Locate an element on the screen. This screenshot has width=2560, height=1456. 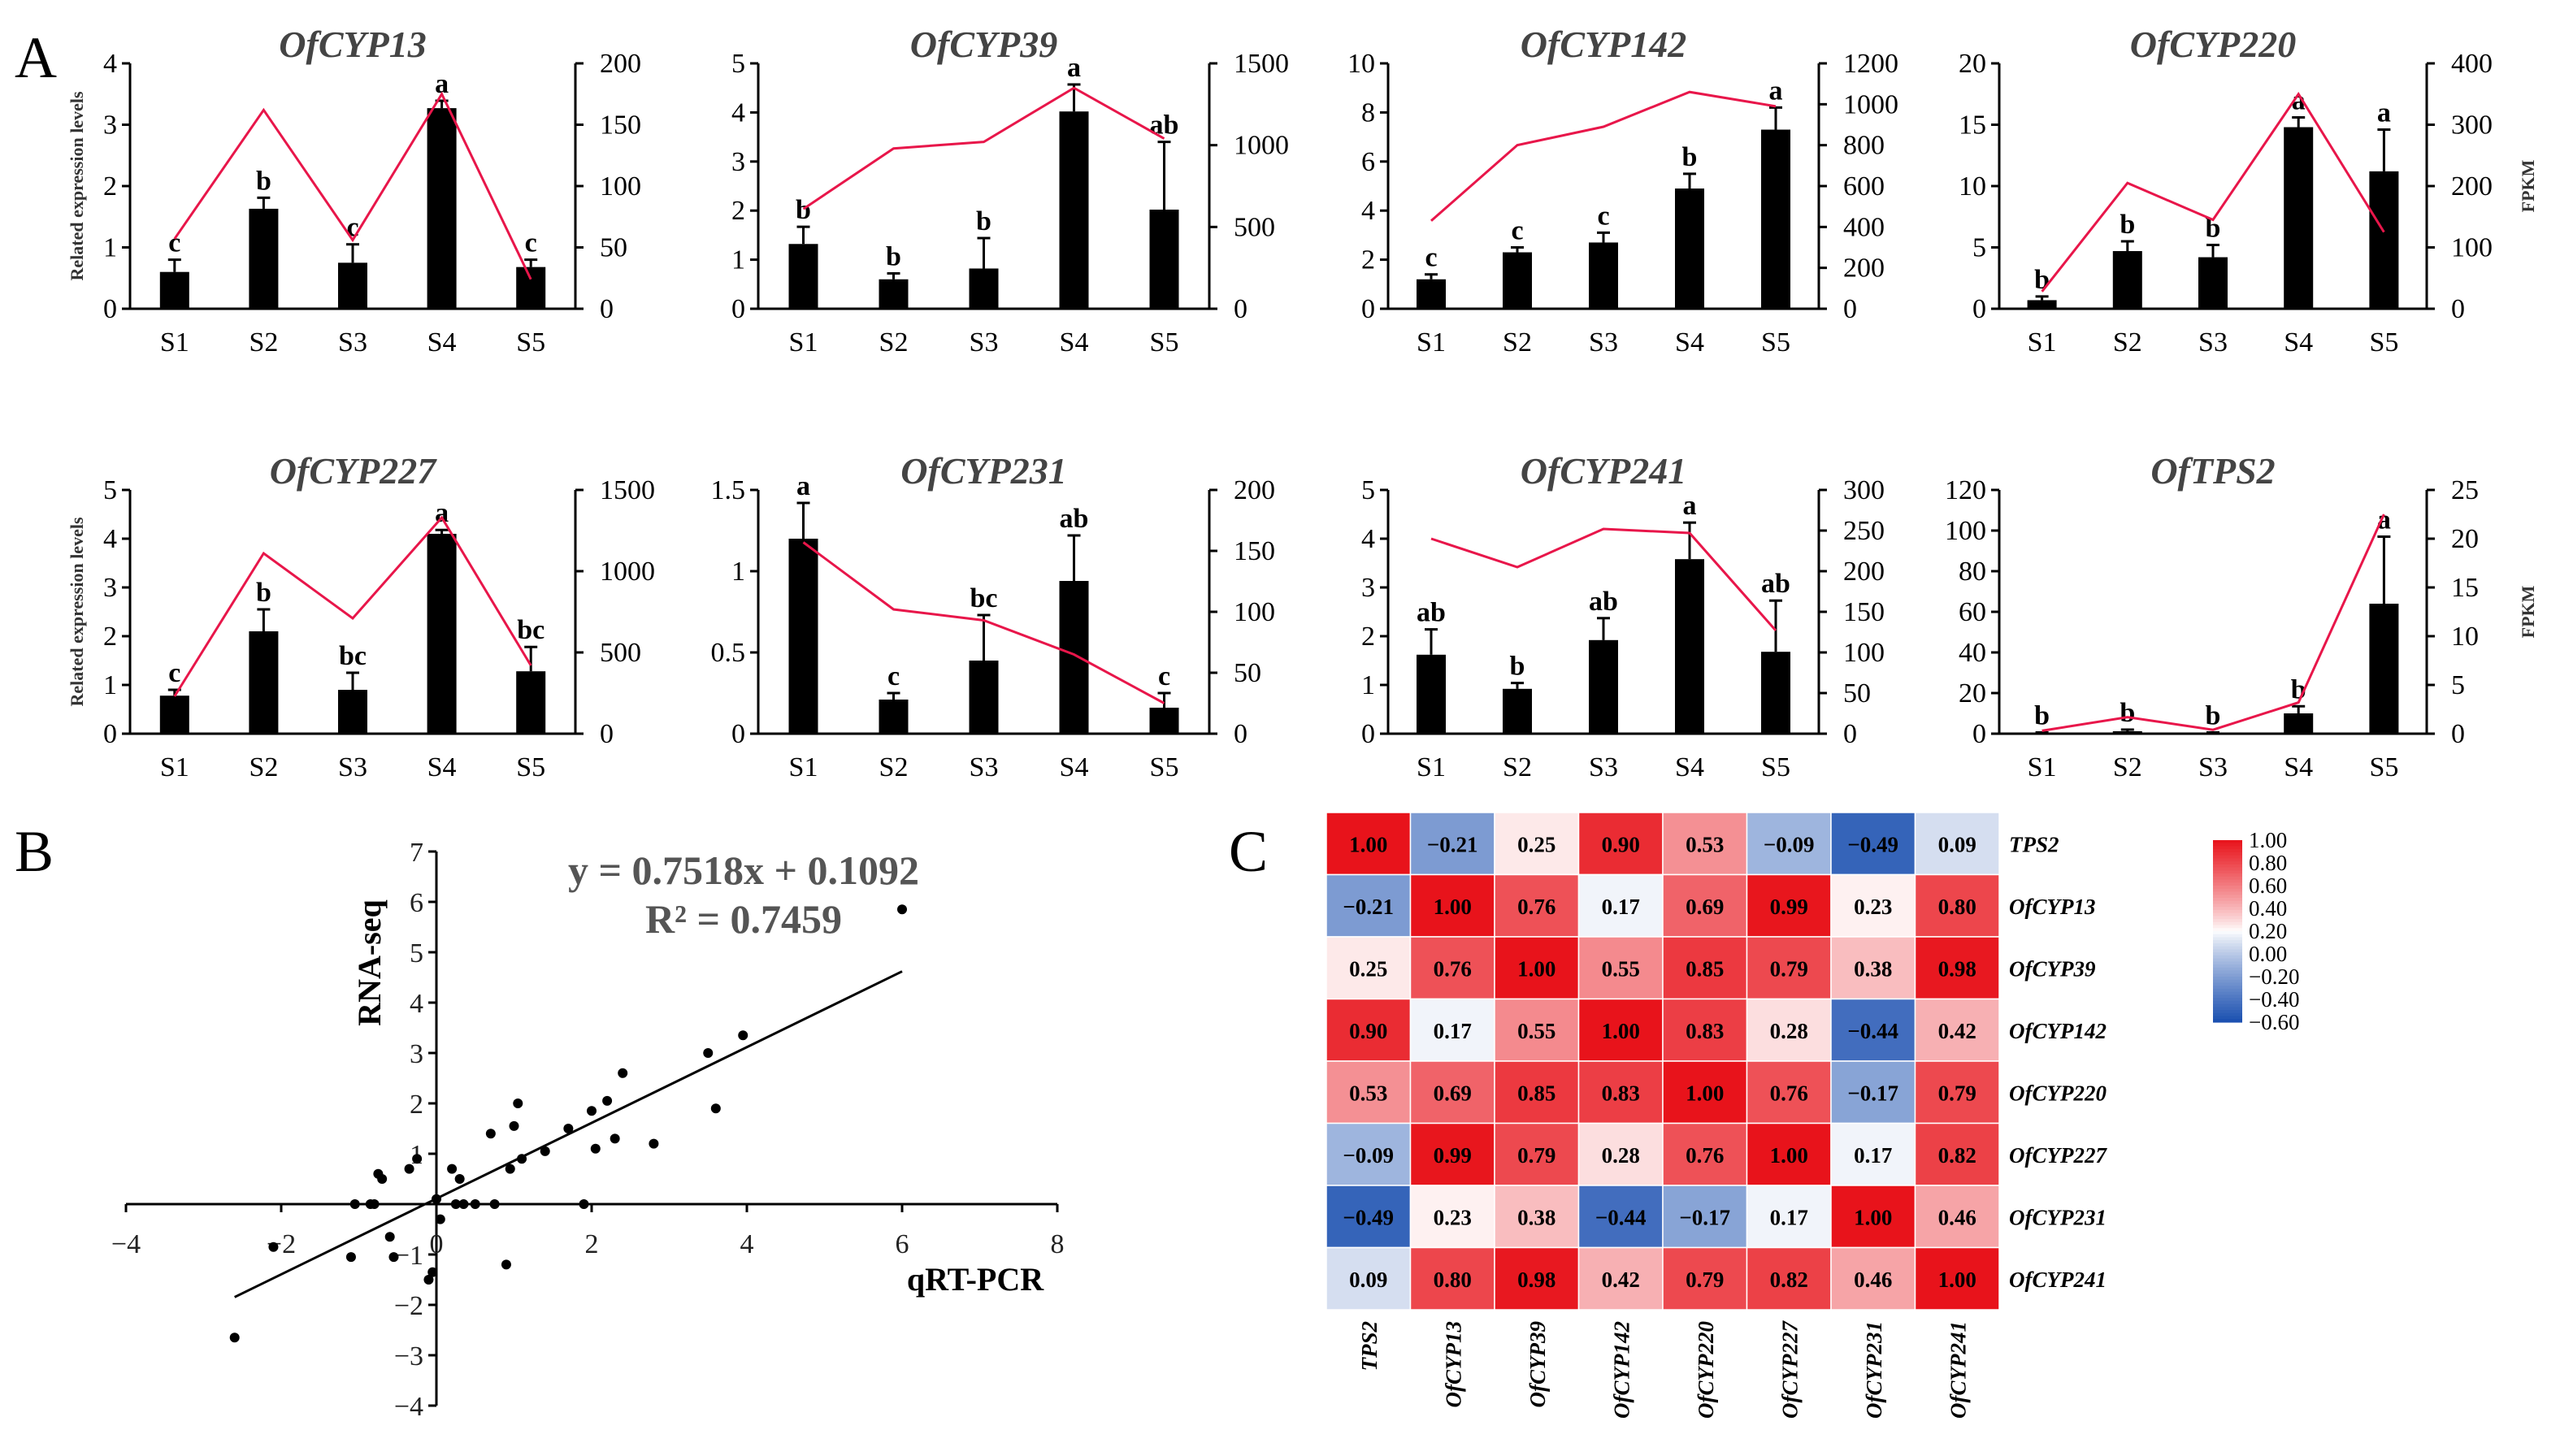
heatmap-value: 0.17 is located at coordinates (1873, 1155).